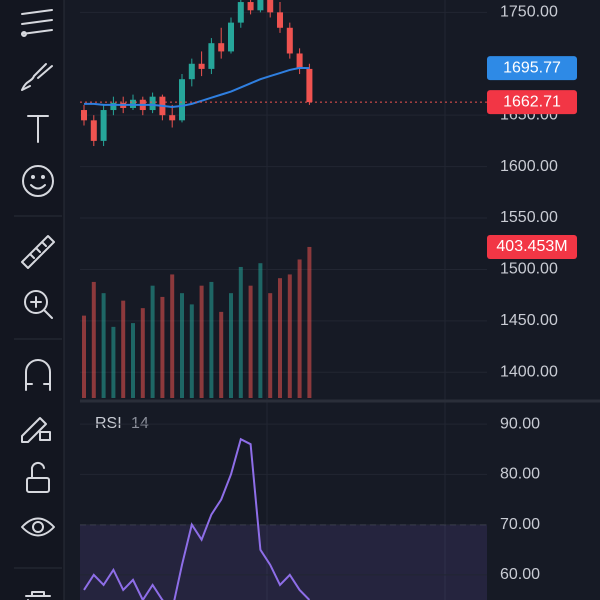 The image size is (600, 600). I want to click on tool-magnet, so click(38, 375).